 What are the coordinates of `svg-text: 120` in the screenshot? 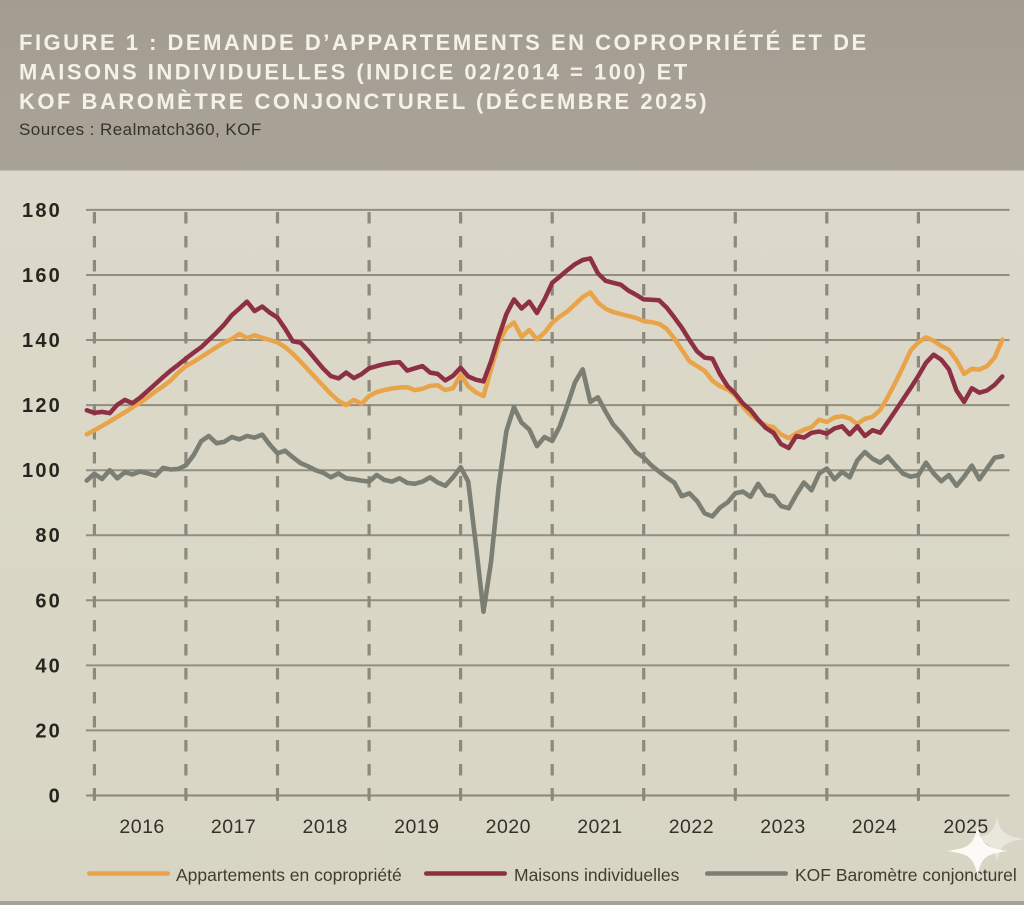 It's located at (42, 406).